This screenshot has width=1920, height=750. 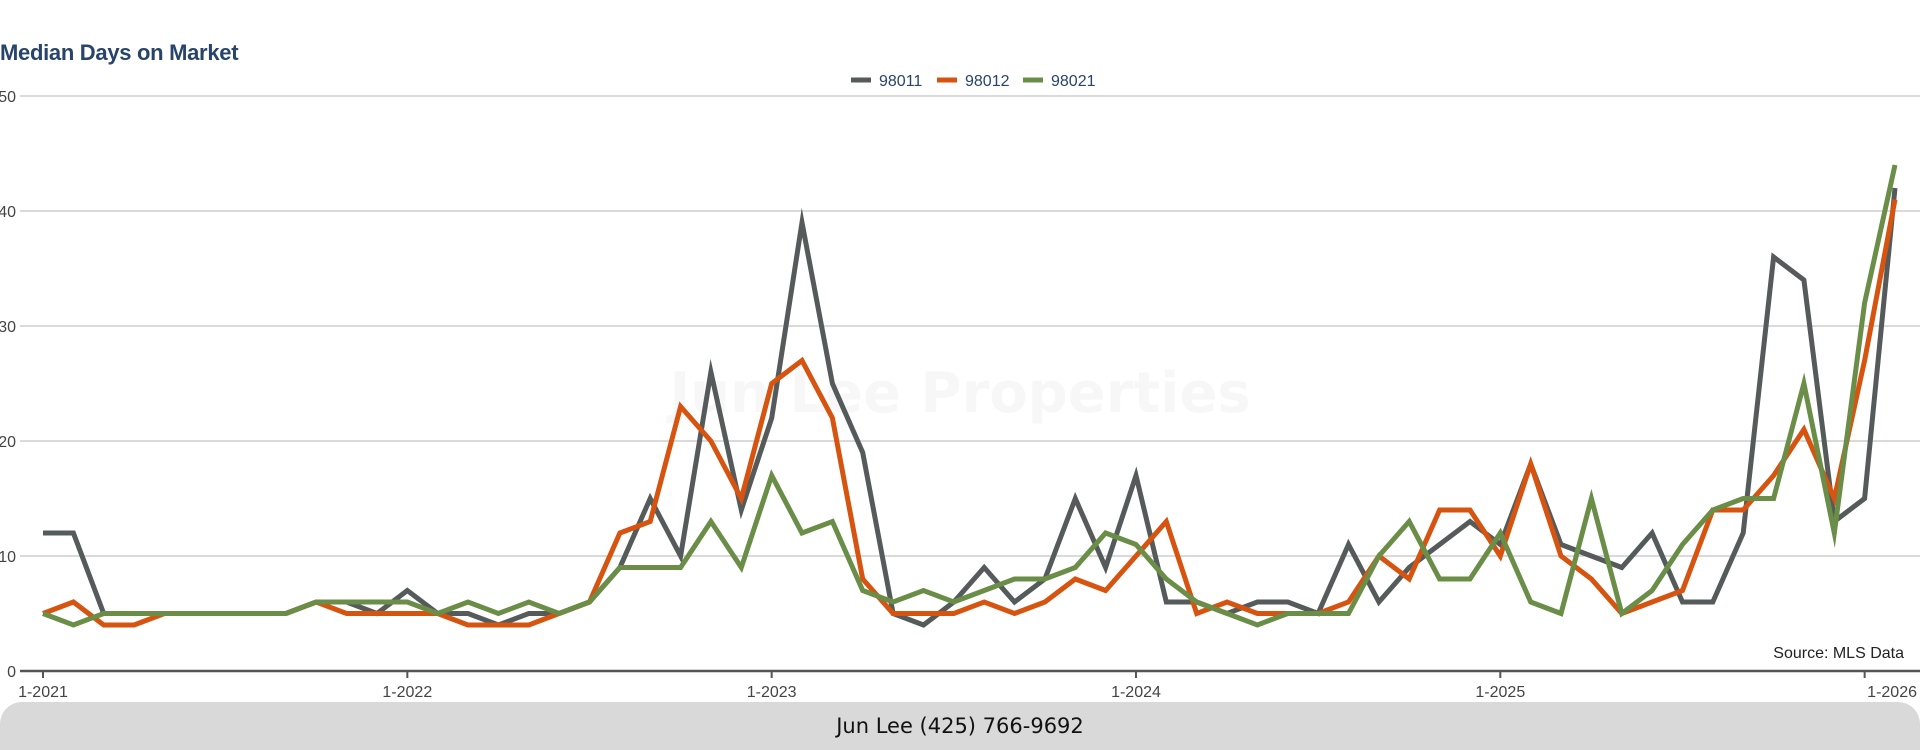 I want to click on y-tick-label: 50, so click(x=8, y=97).